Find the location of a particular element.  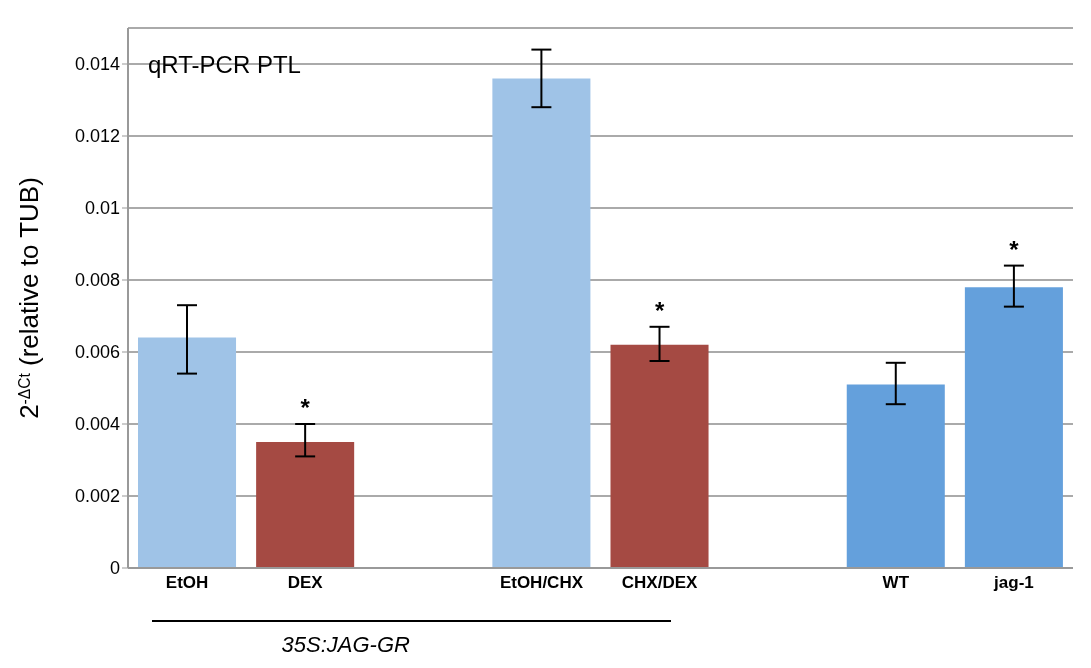

x-tick-label: jag-1 is located at coordinates (1013, 583).